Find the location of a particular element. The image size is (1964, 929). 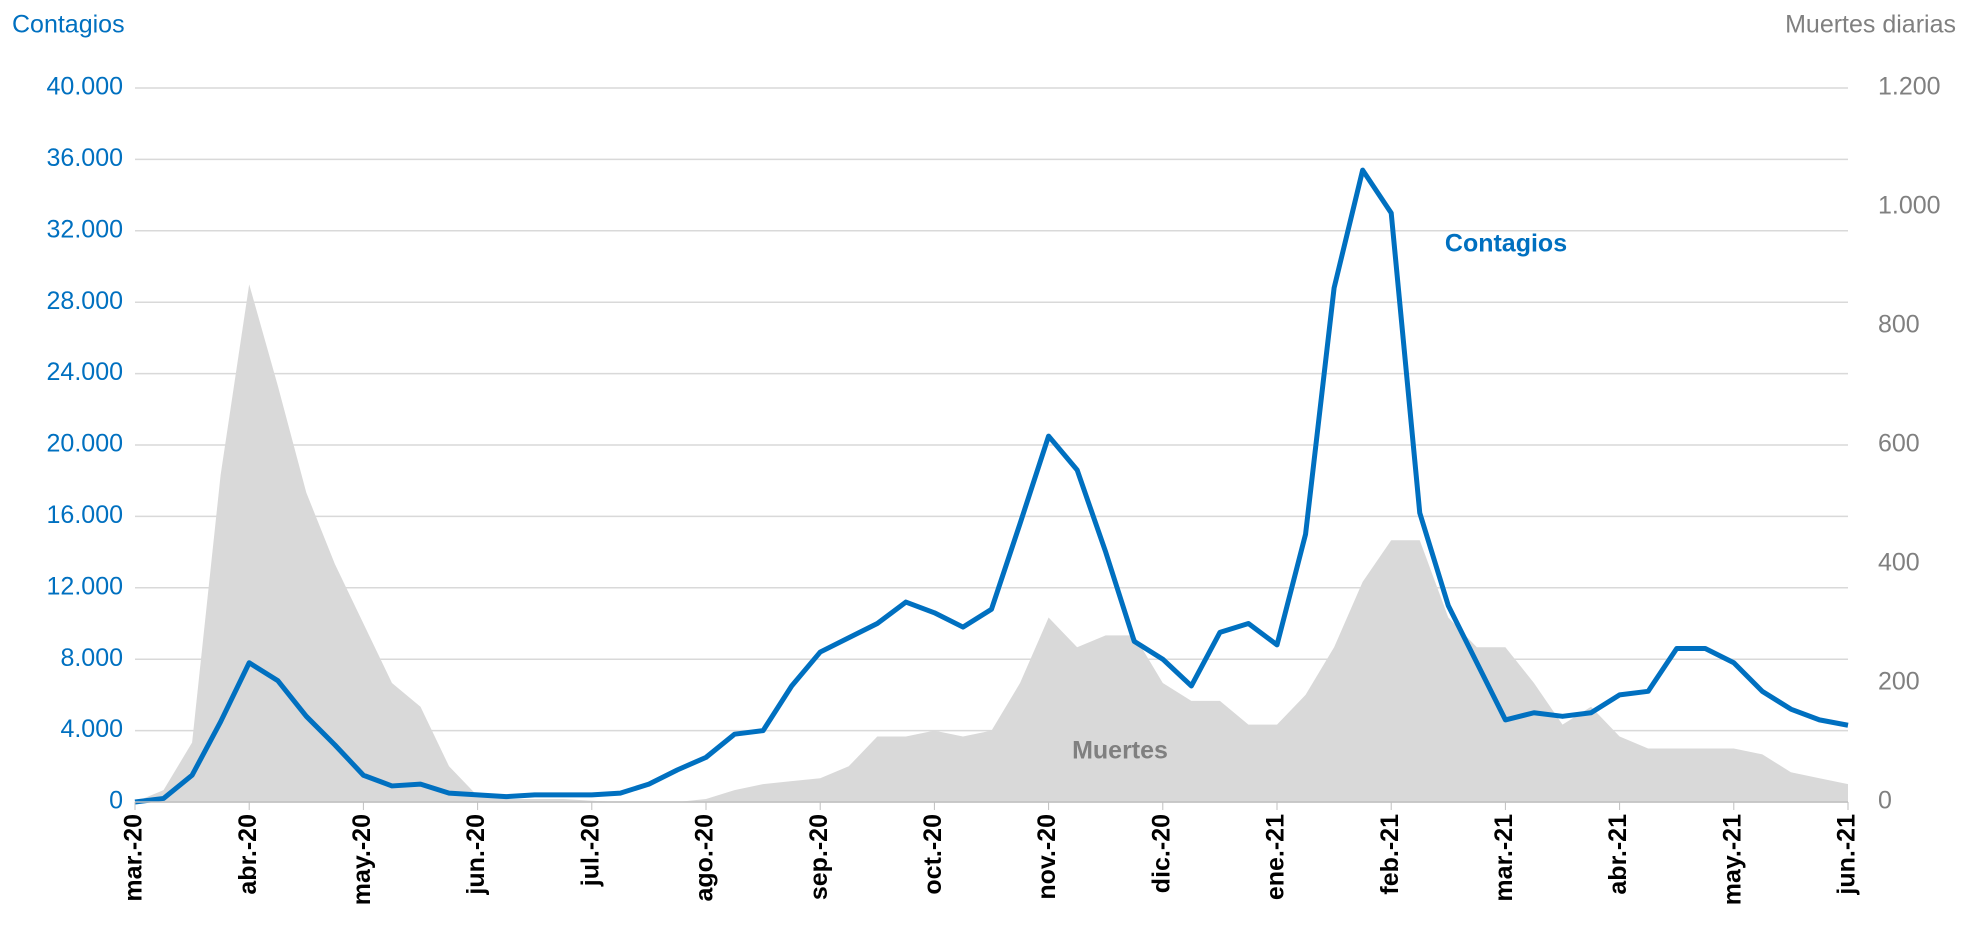

y-tick-label: 4.000 is located at coordinates (91, 729).